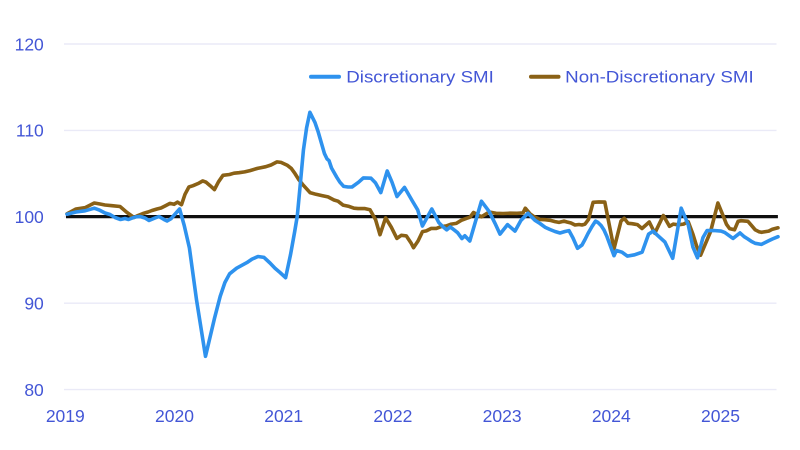  I want to click on svg-text: 2021, so click(283, 416).